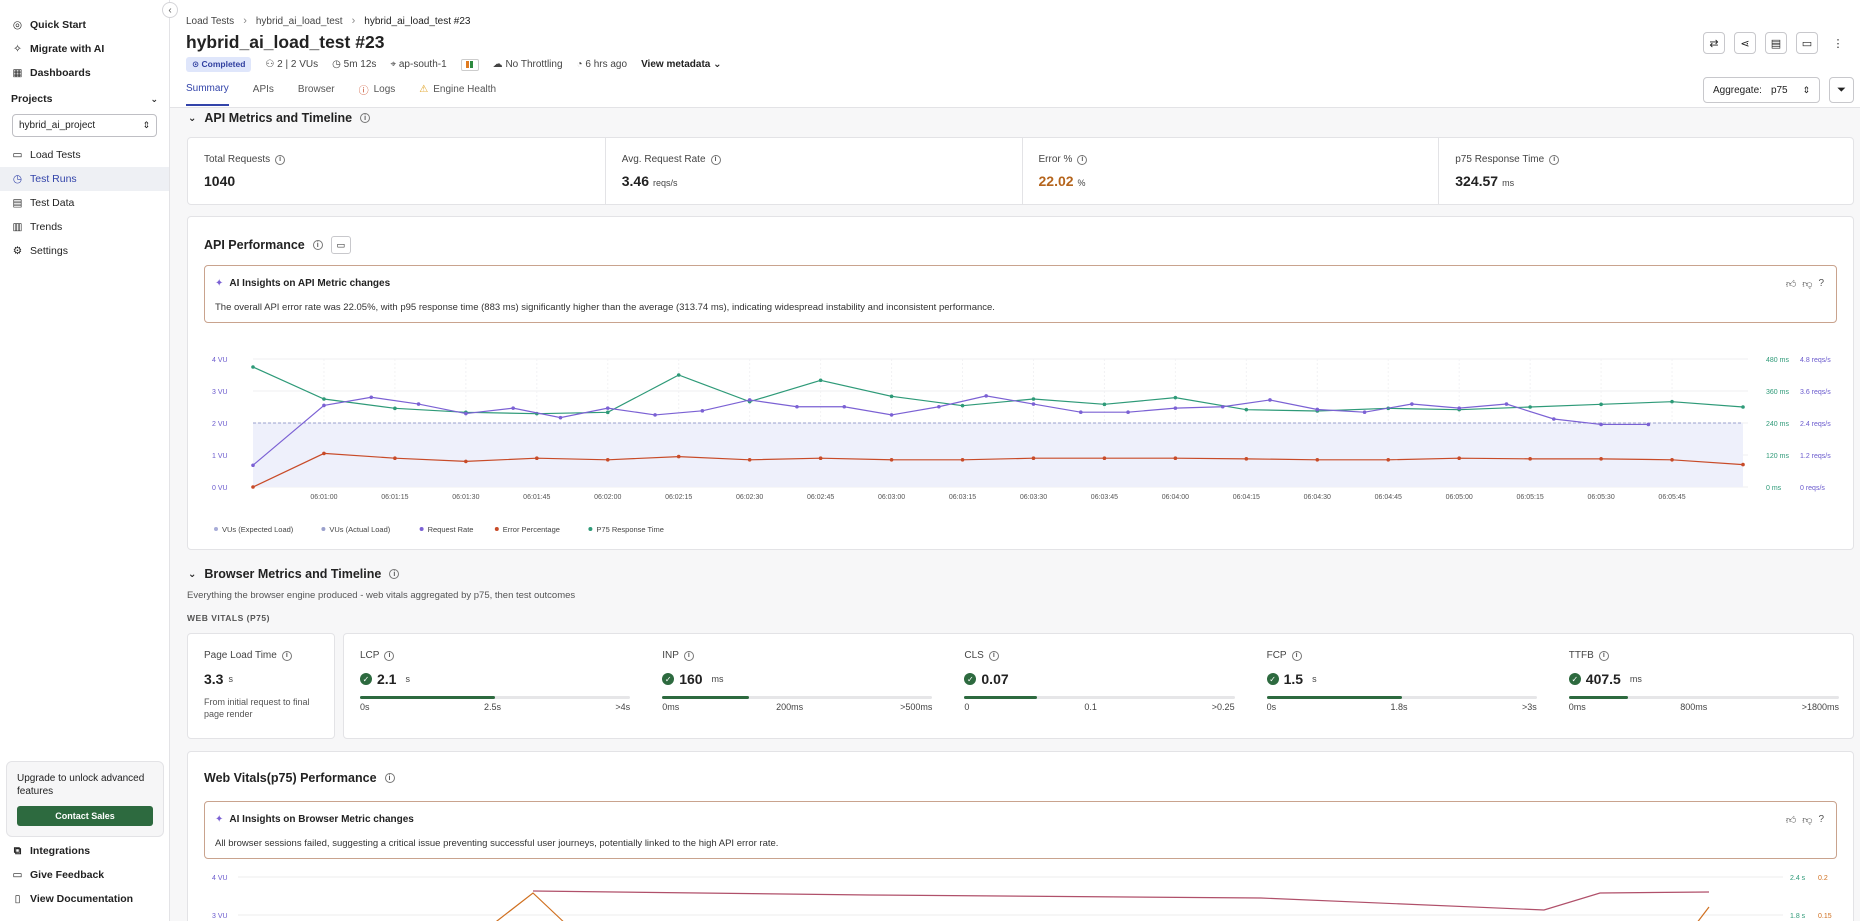 The height and width of the screenshot is (921, 1860). I want to click on sidebar-item-dashboards: ▦ Dashboards, so click(84, 73).